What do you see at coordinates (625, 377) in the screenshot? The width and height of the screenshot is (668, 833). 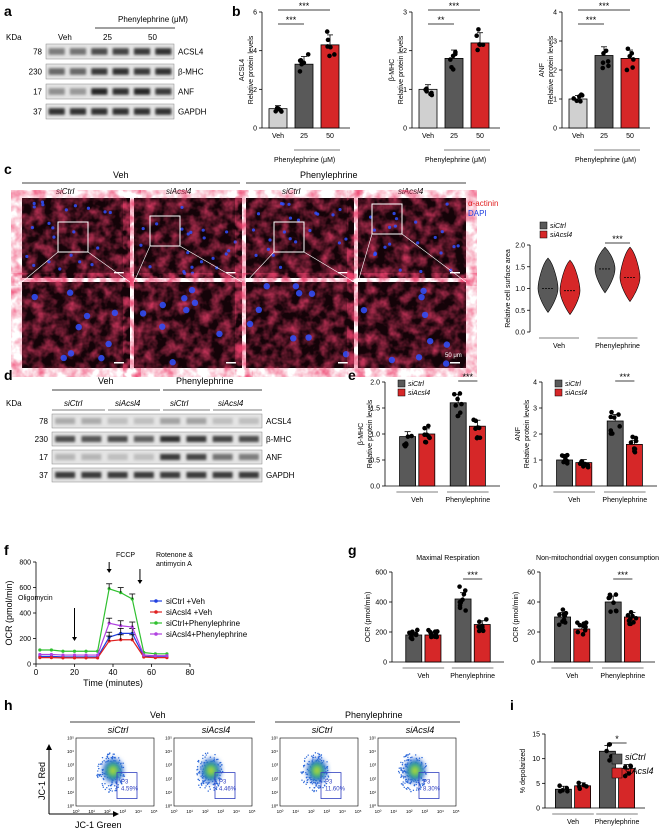 I see `significance-label: ***` at bounding box center [625, 377].